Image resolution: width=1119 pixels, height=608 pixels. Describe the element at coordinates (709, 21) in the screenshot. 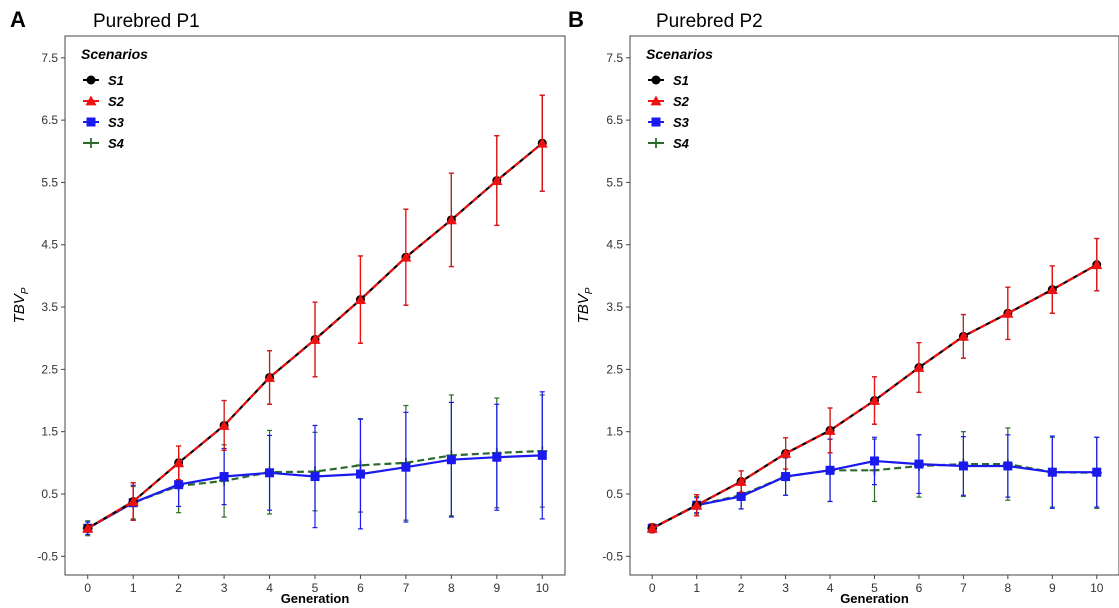

I see `panel-title: Purebred P2` at that location.